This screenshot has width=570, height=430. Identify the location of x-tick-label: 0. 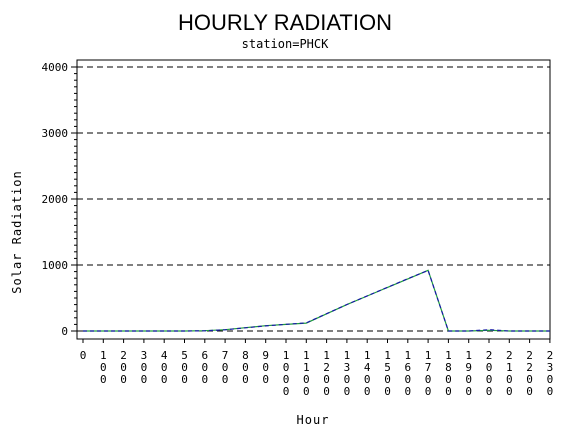
(83, 355).